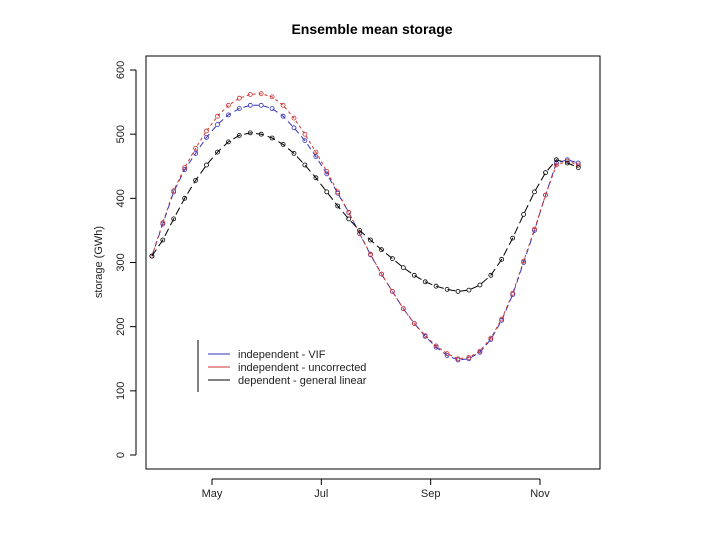 This screenshot has width=720, height=540. I want to click on legend-label: independent - VIF, so click(282, 355).